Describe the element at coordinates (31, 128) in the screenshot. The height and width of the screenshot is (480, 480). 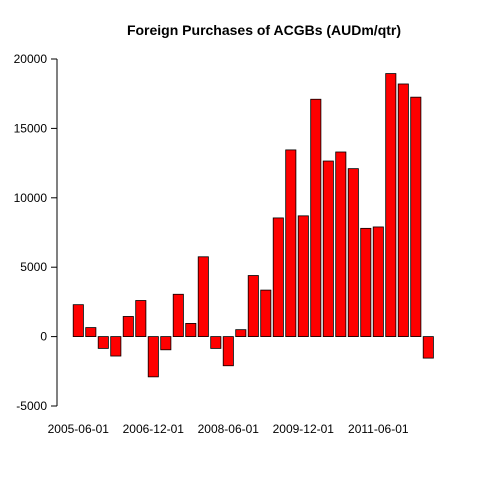
I see `y-tick-label: 15000` at that location.